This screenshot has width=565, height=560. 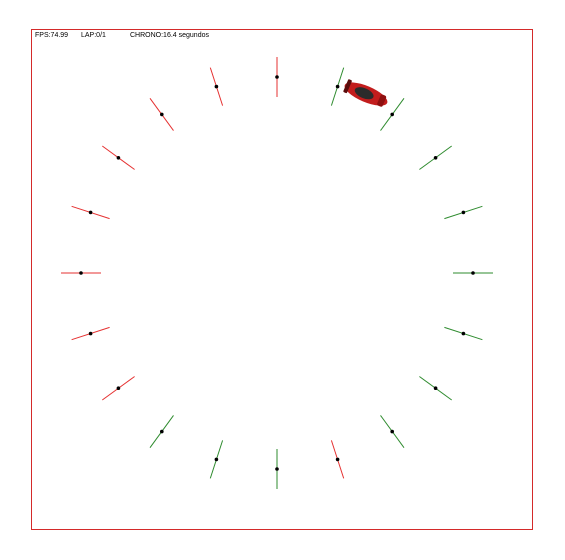 I want to click on player-car, so click(x=365, y=93).